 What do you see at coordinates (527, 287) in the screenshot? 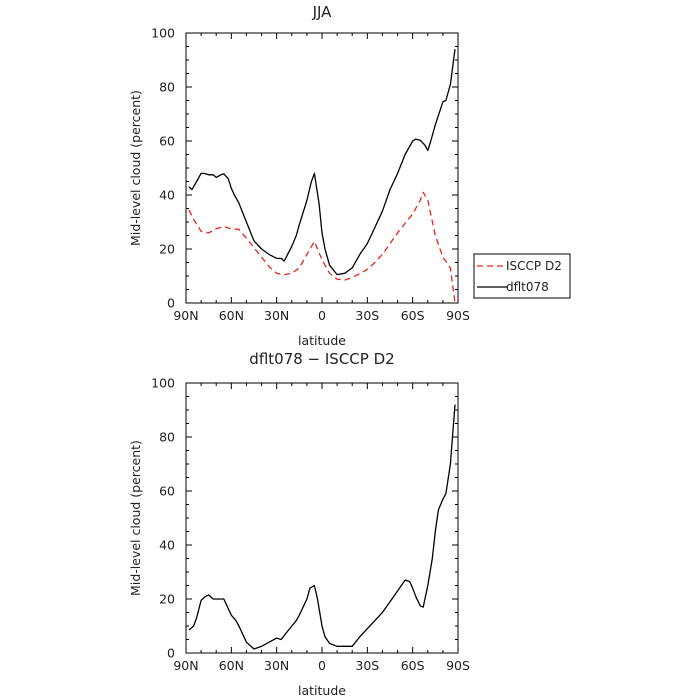
I see `legend-label-dflt: dflt078` at bounding box center [527, 287].